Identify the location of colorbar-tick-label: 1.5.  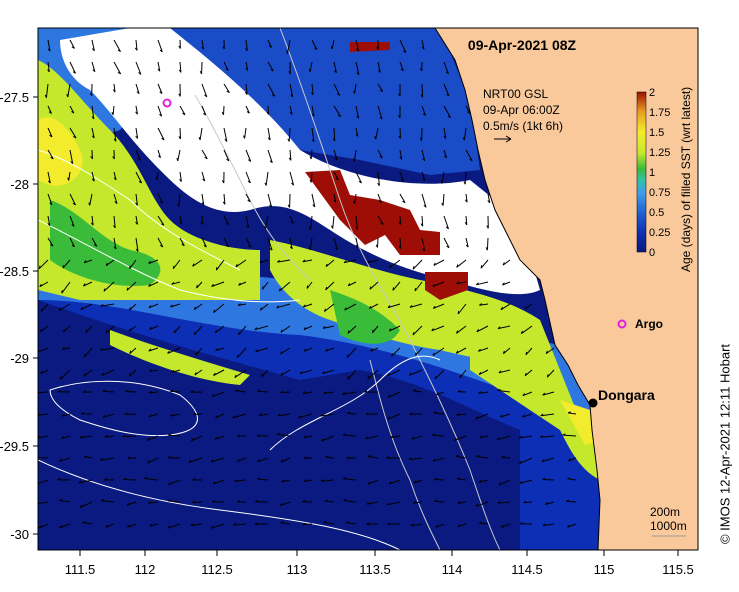
(656, 133).